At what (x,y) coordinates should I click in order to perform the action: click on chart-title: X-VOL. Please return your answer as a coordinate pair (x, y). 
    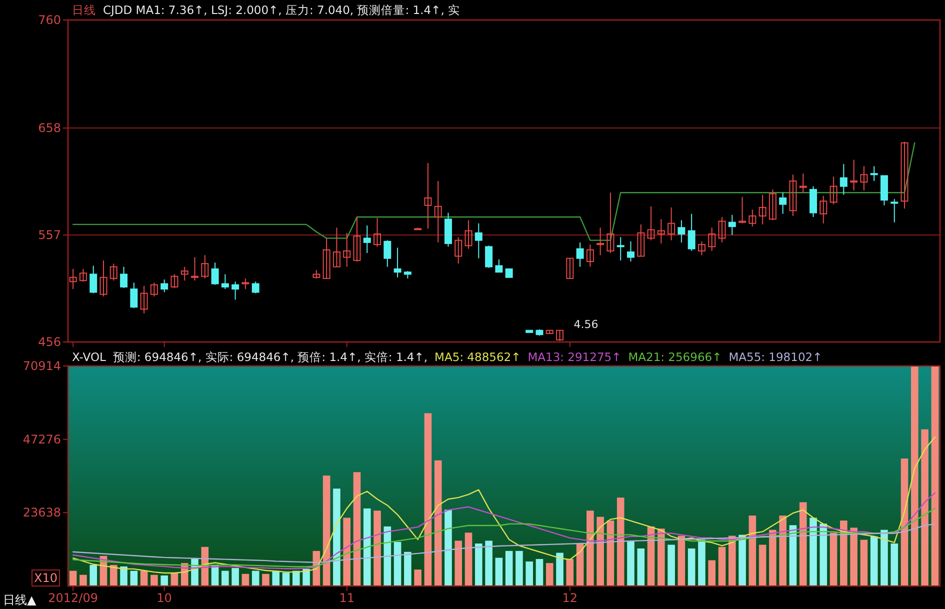
    Looking at the image, I should click on (89, 357).